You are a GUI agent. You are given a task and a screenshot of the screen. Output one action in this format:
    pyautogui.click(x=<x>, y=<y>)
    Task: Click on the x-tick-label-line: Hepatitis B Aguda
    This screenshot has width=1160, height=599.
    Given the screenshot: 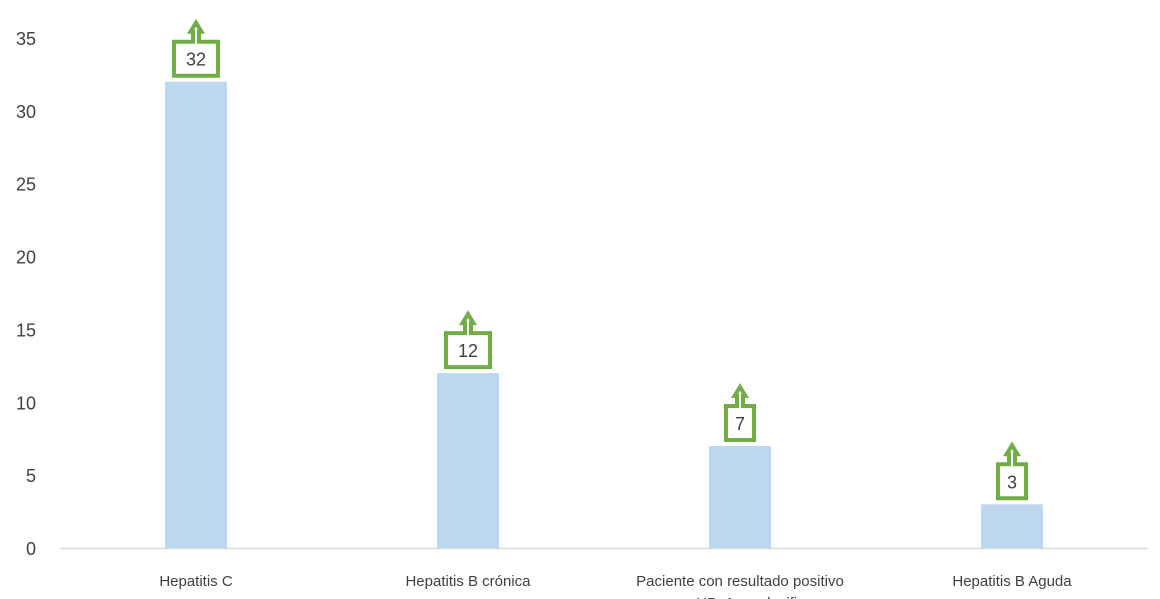 What is the action you would take?
    pyautogui.click(x=1012, y=581)
    